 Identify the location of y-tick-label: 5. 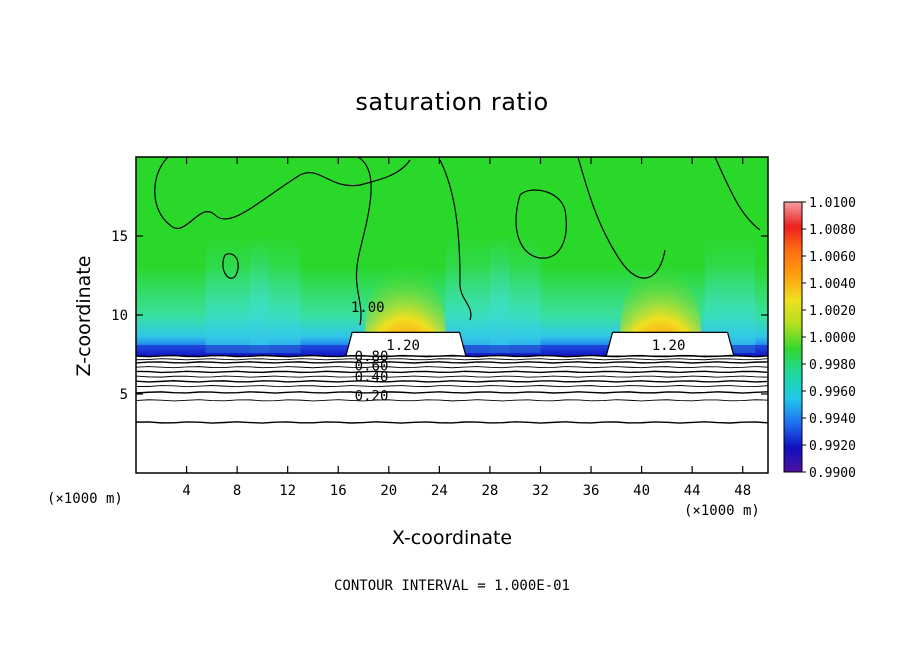
(124, 395).